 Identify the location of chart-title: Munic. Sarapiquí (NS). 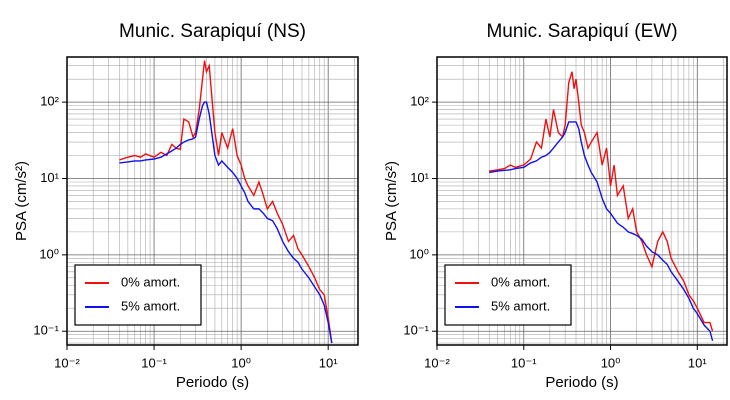
(212, 31).